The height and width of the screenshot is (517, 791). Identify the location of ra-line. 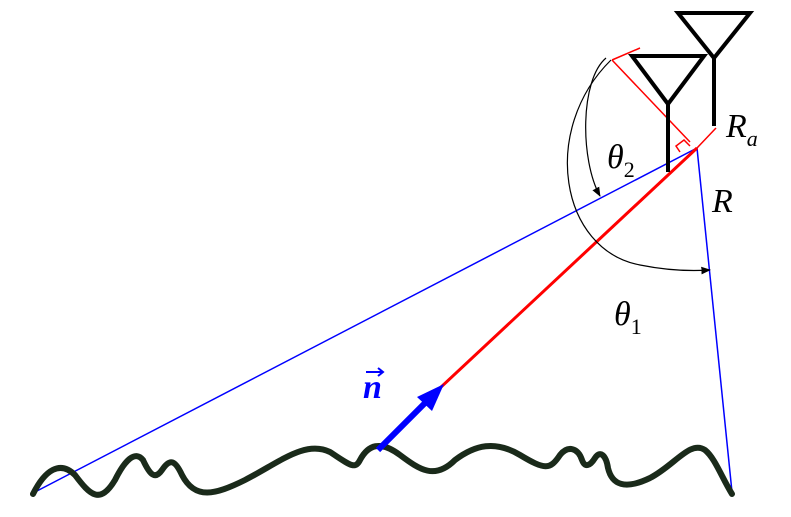
(706, 138).